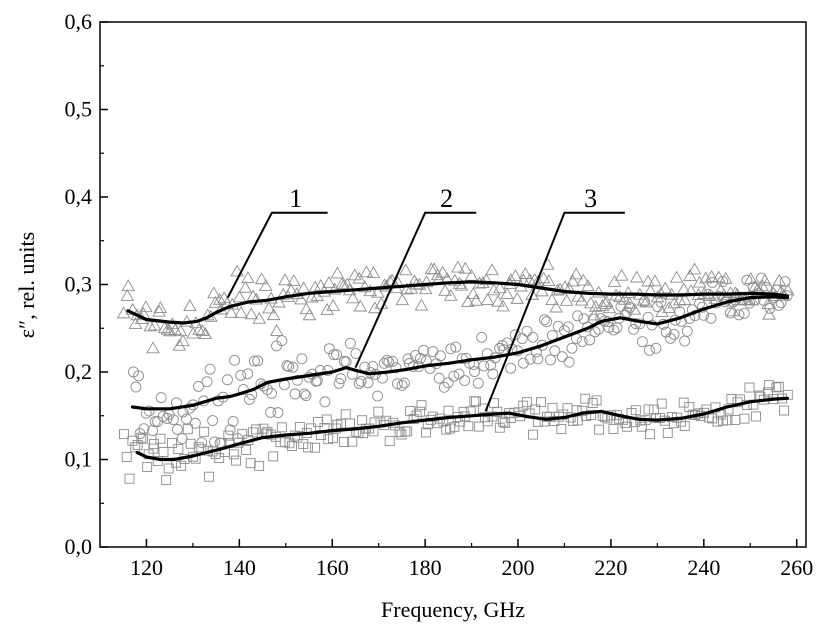 This screenshot has width=826, height=632. Describe the element at coordinates (332, 567) in the screenshot. I see `x-tick-label: 160` at that location.